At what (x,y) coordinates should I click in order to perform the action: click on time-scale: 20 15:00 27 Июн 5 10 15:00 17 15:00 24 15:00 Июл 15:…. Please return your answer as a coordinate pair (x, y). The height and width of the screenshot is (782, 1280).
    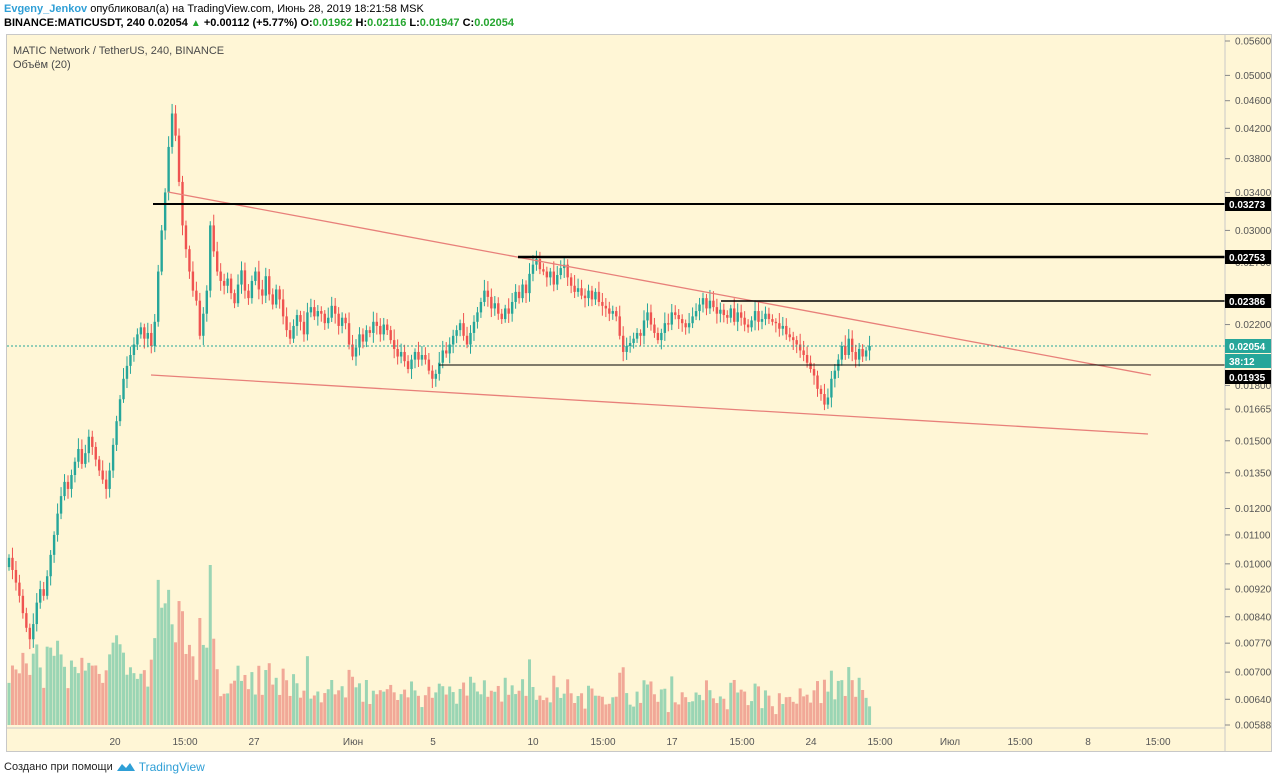
    Looking at the image, I should click on (640, 742).